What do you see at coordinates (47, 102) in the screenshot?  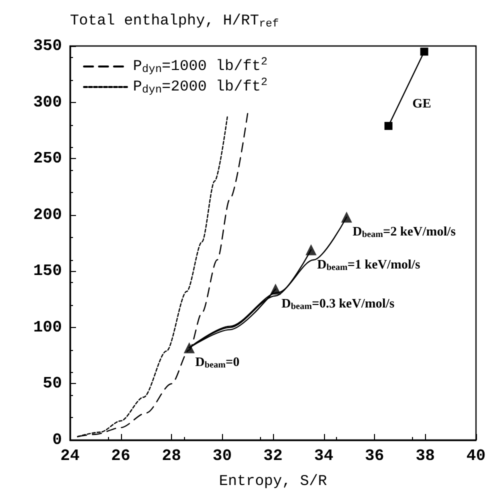 I see `y-tick-label: 300` at bounding box center [47, 102].